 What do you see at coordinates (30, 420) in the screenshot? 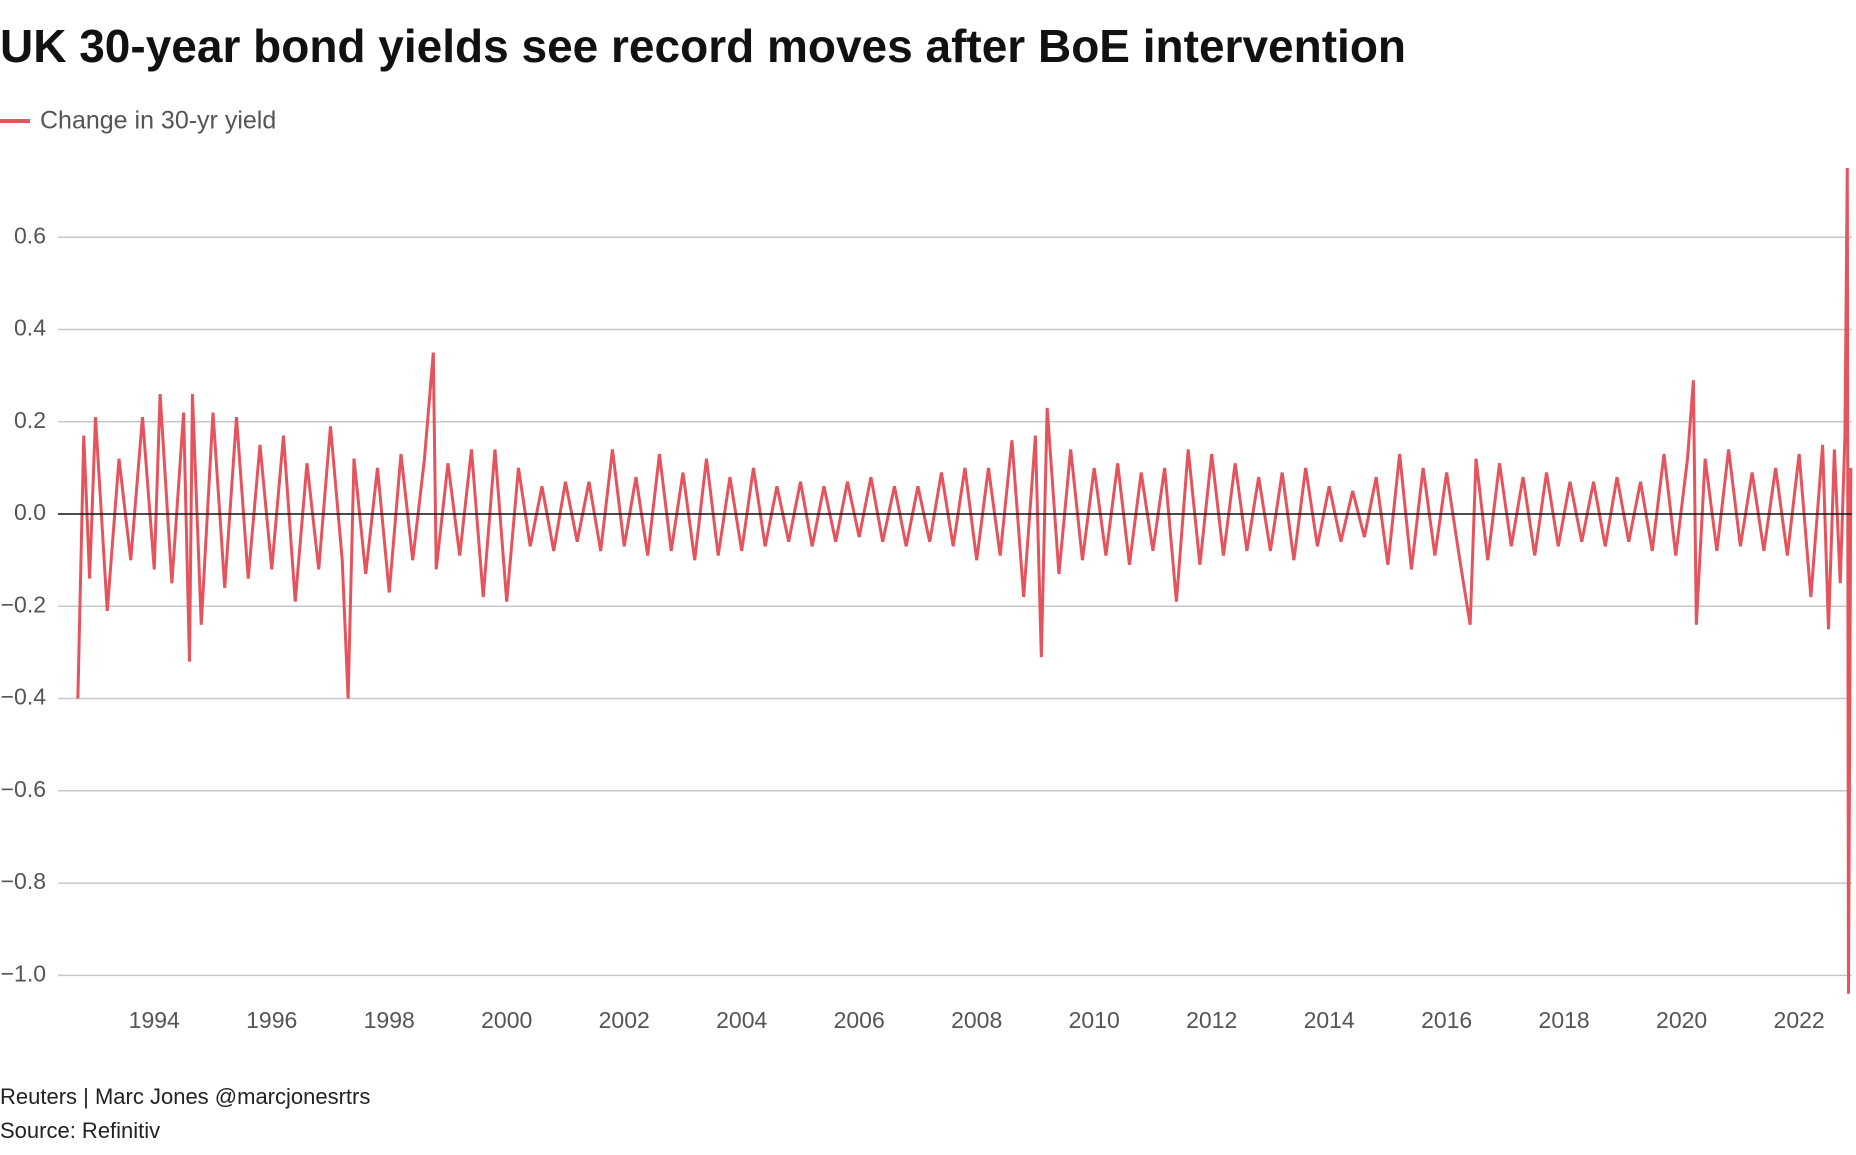
I see `y-tick-label: 0.2` at bounding box center [30, 420].